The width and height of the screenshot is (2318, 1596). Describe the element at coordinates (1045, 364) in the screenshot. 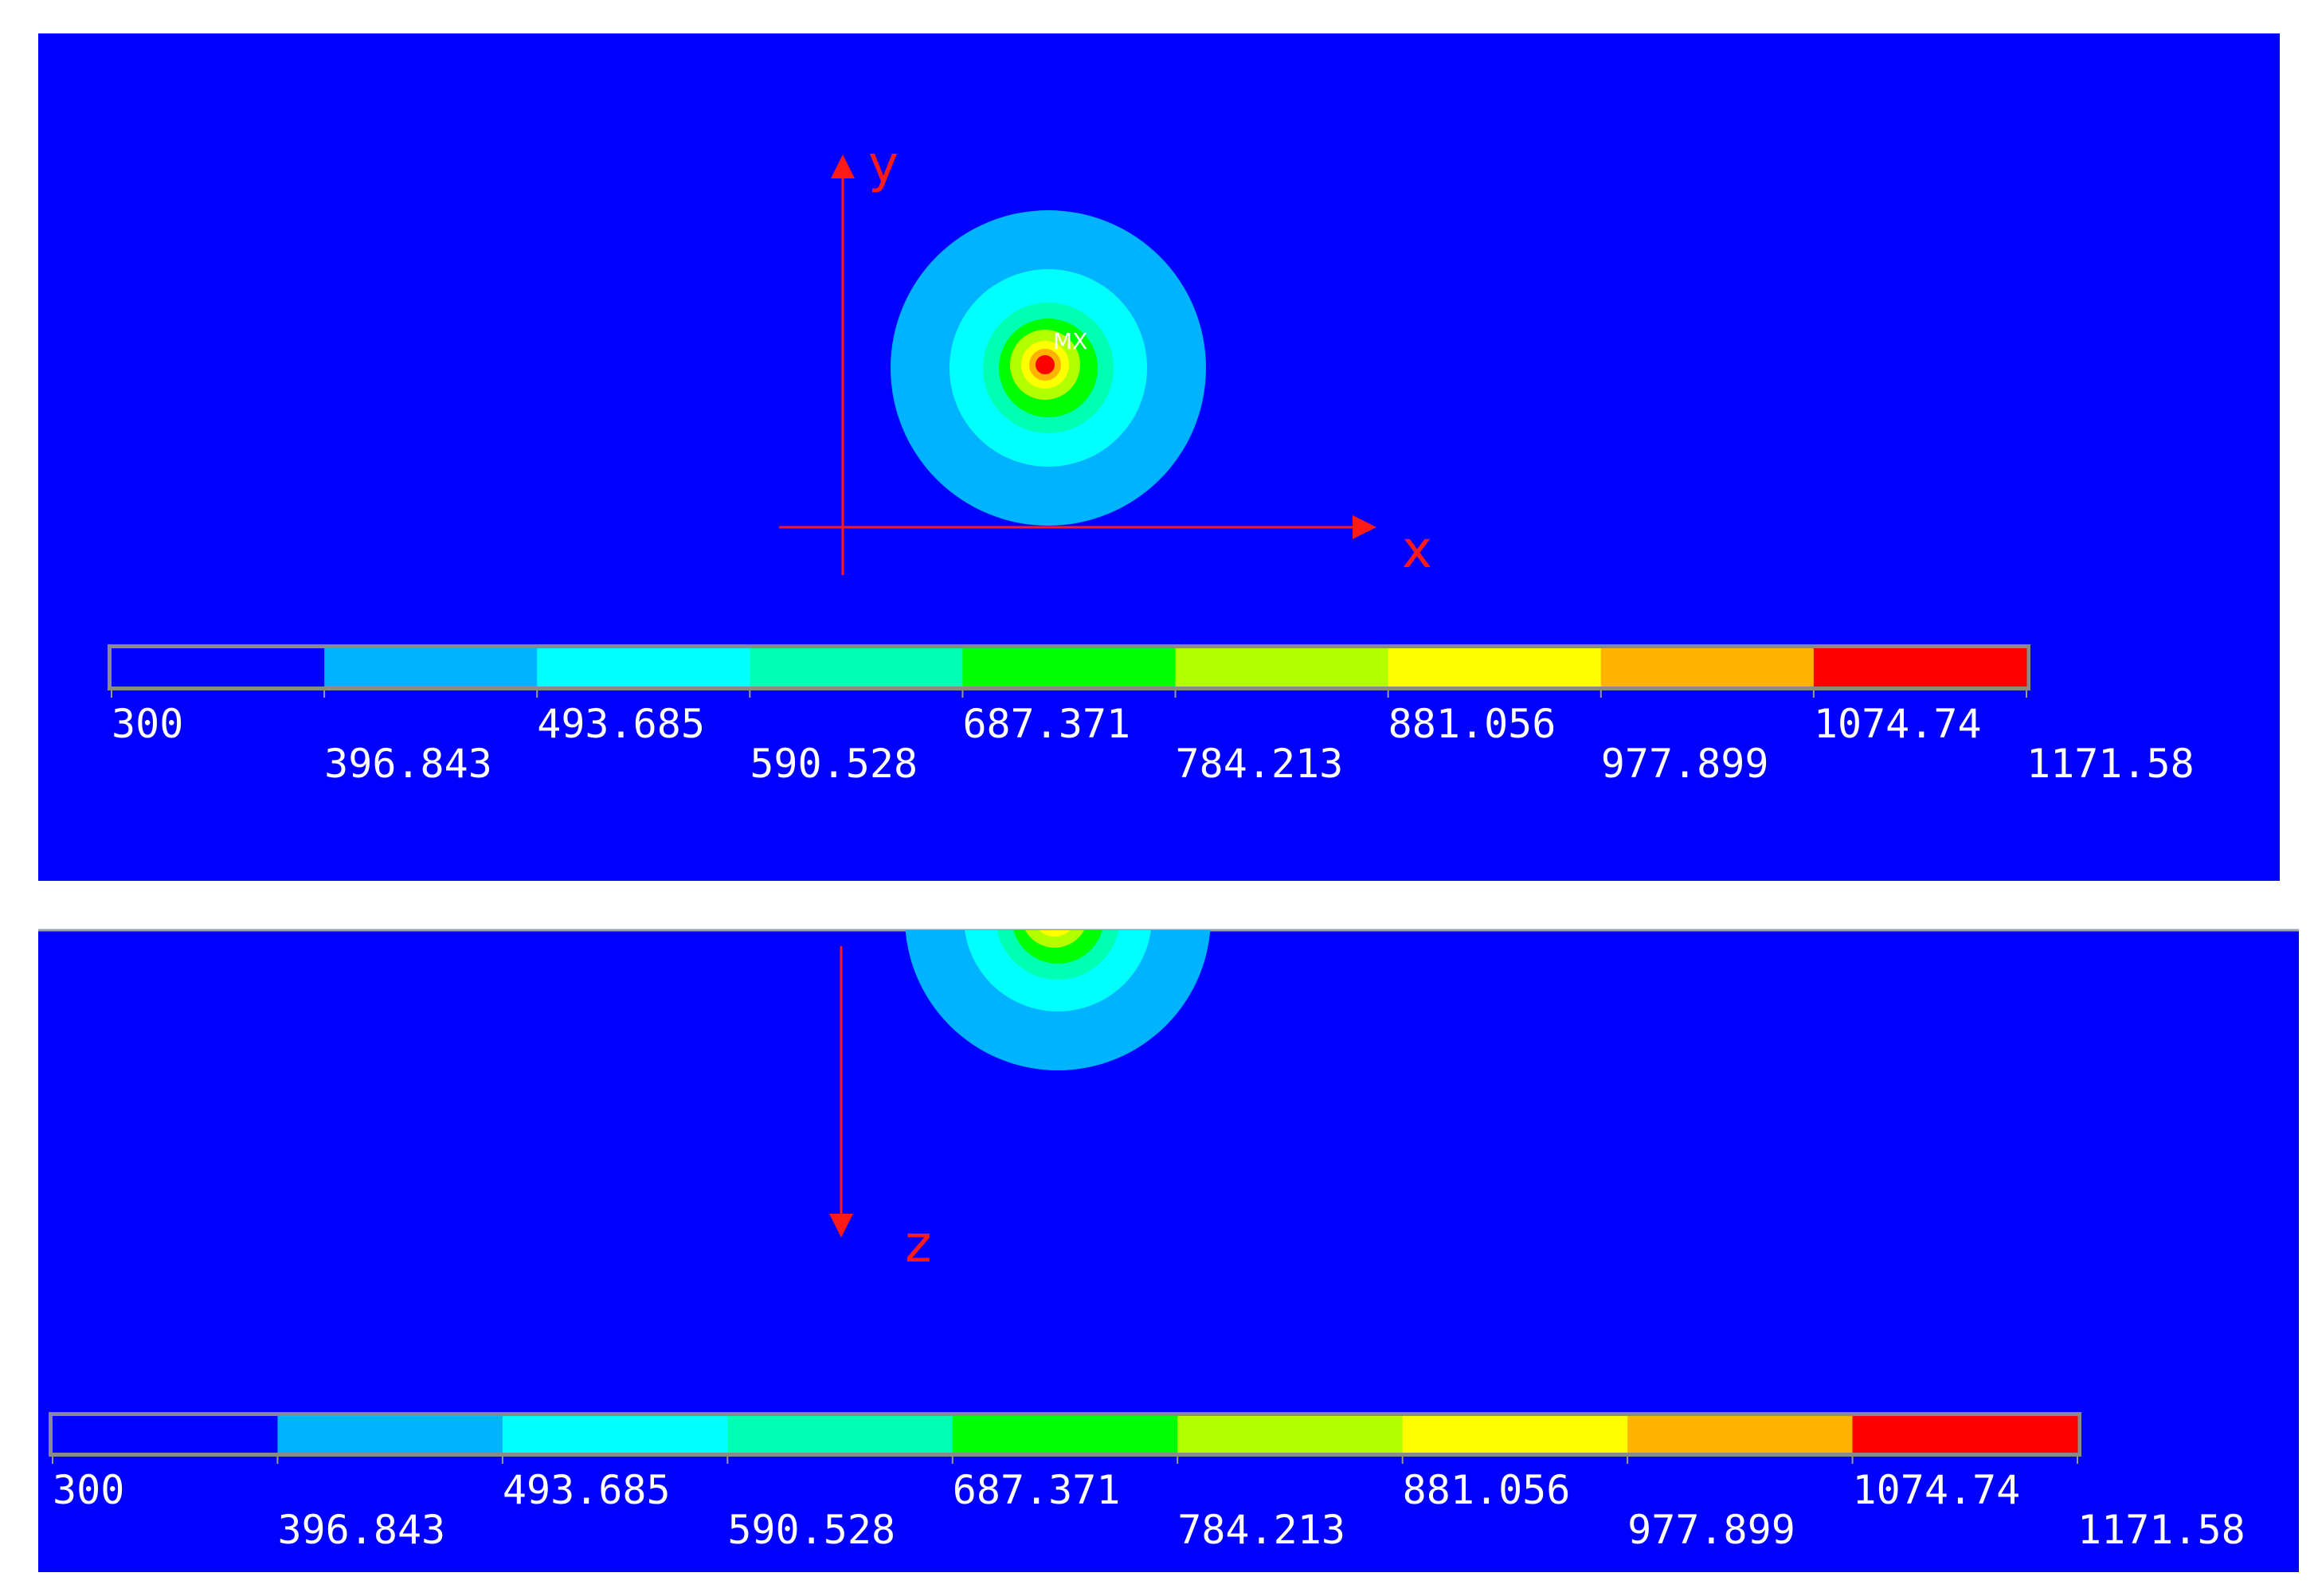

I see `contour-top-band` at that location.